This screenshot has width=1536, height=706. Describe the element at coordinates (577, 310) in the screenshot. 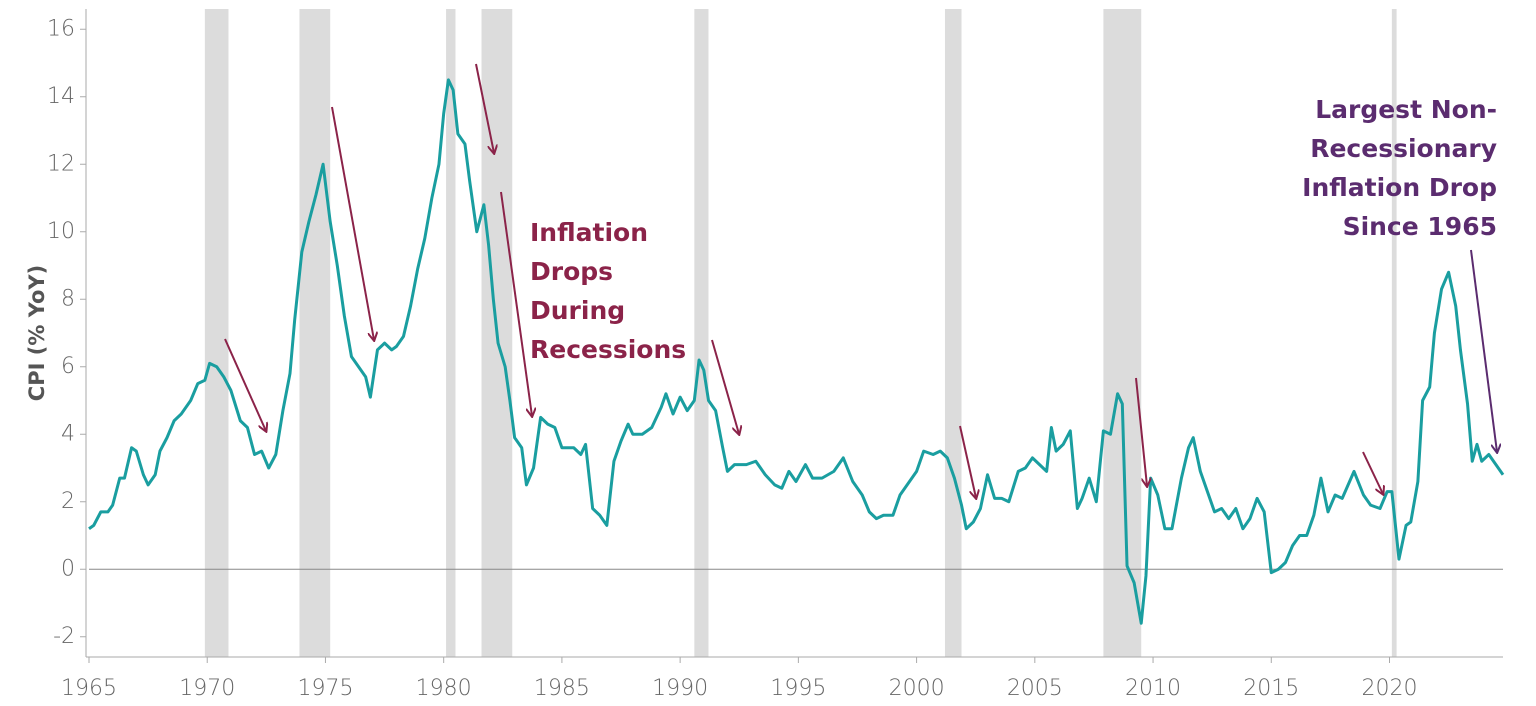

I see `annotation: During` at that location.